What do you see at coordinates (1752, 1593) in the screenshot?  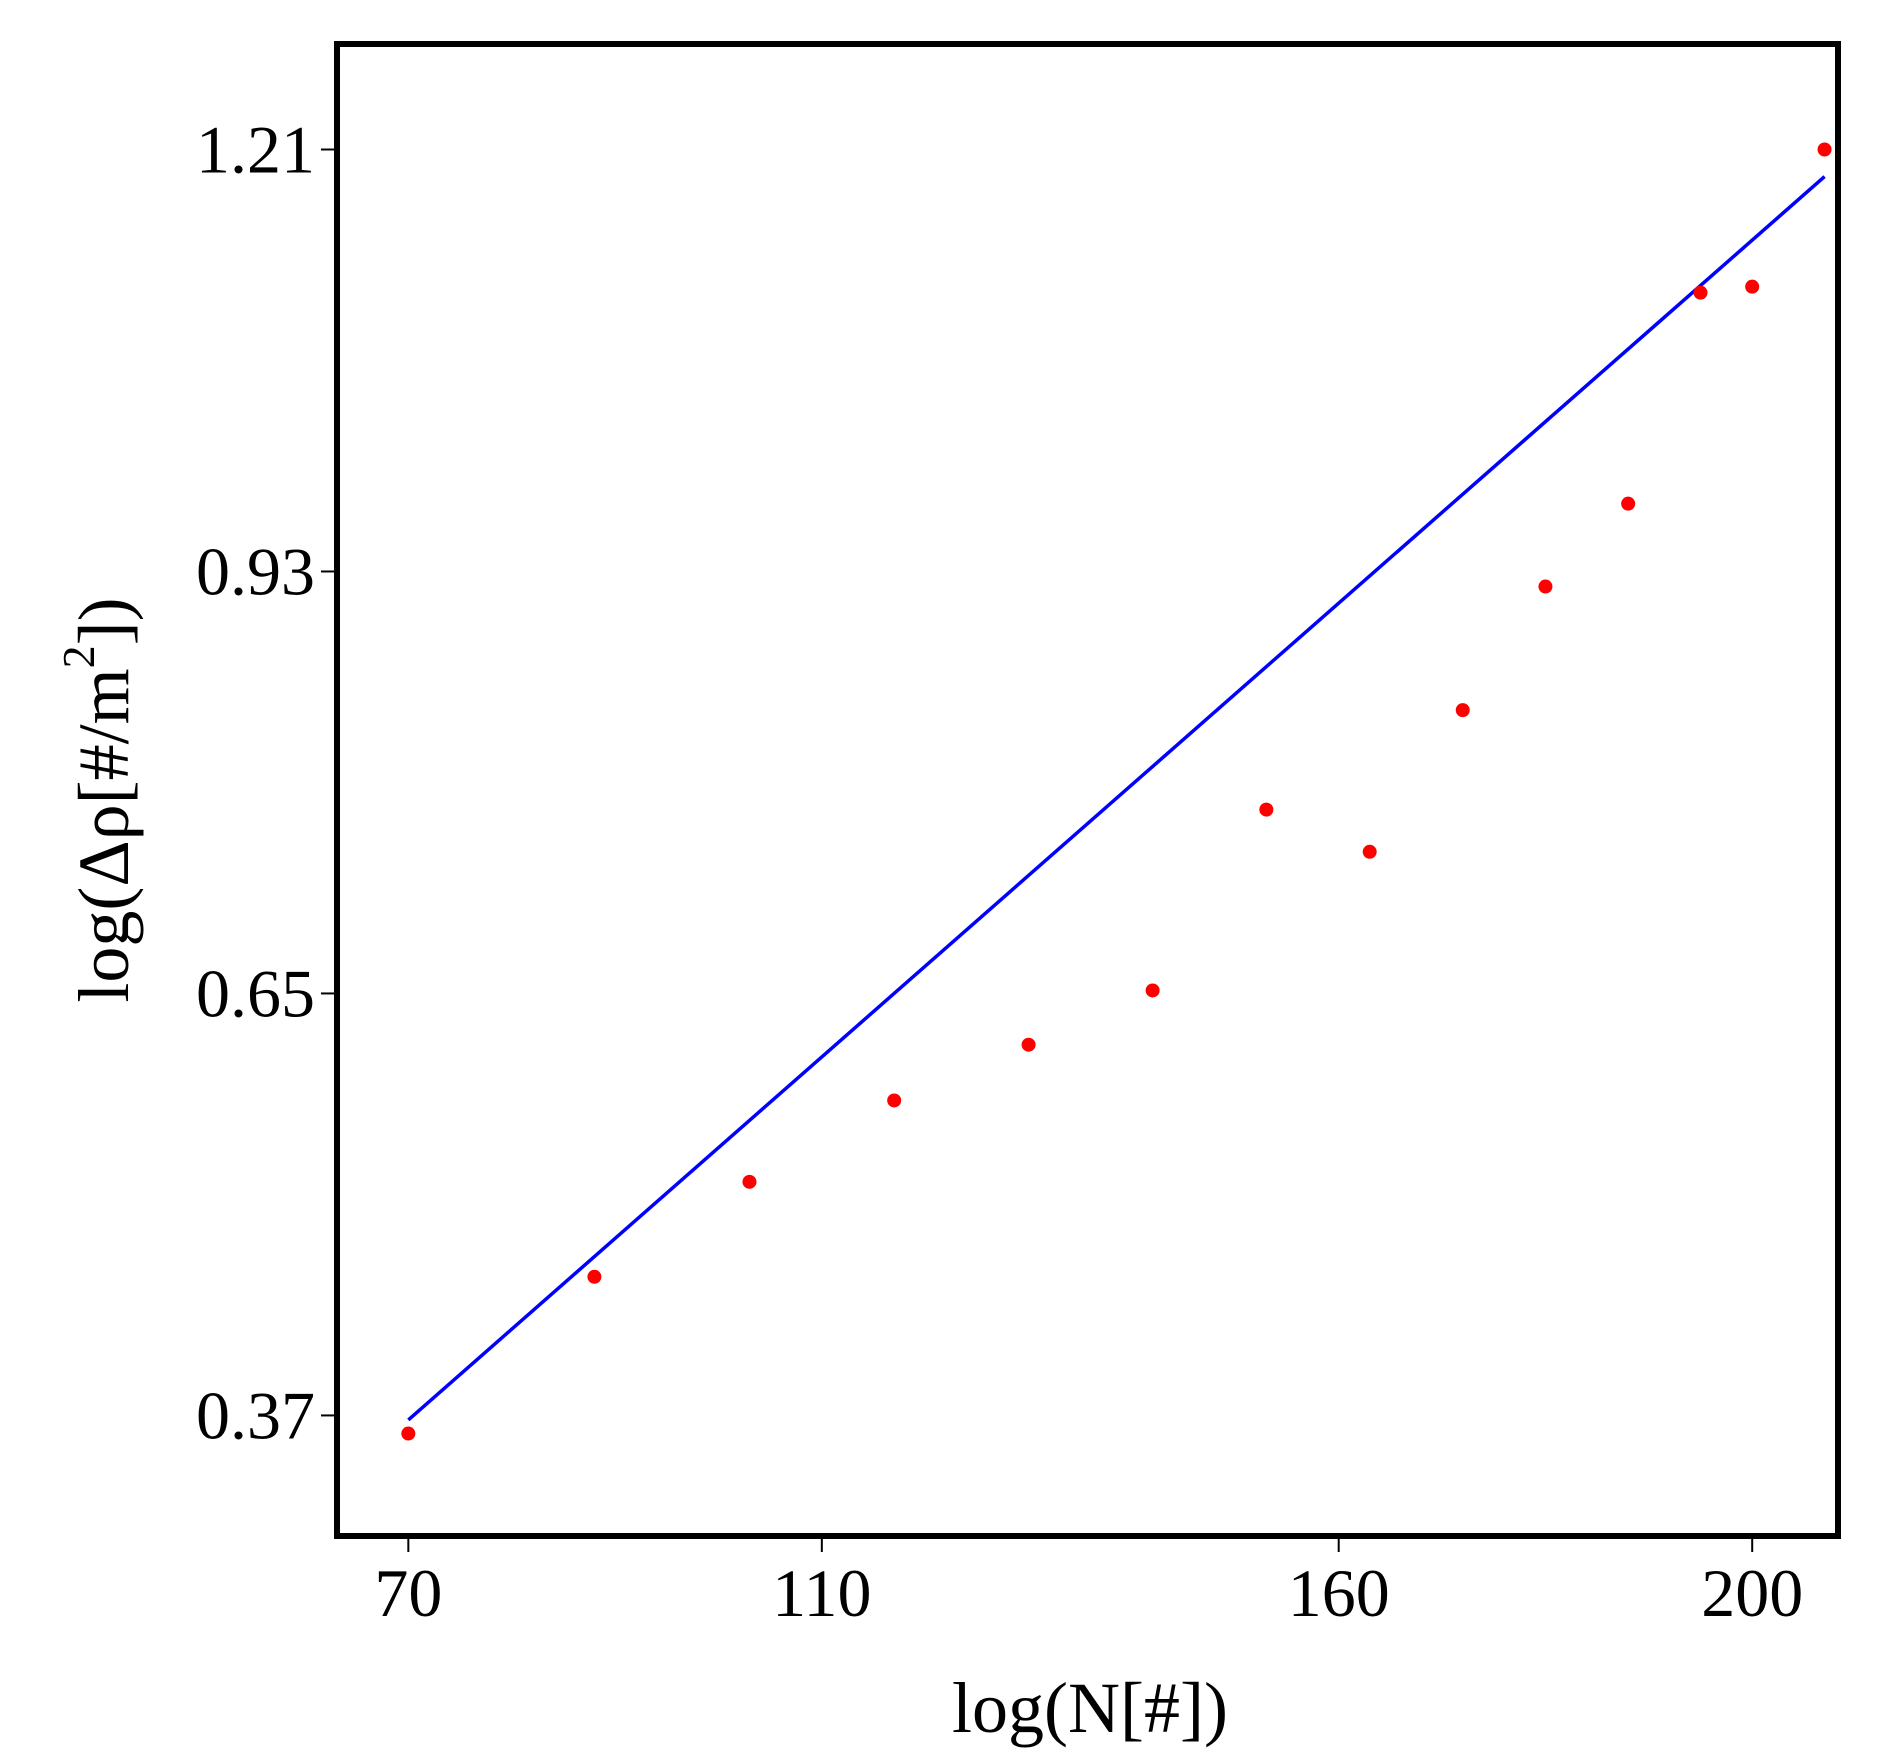 I see `x-tick-label: 200` at bounding box center [1752, 1593].